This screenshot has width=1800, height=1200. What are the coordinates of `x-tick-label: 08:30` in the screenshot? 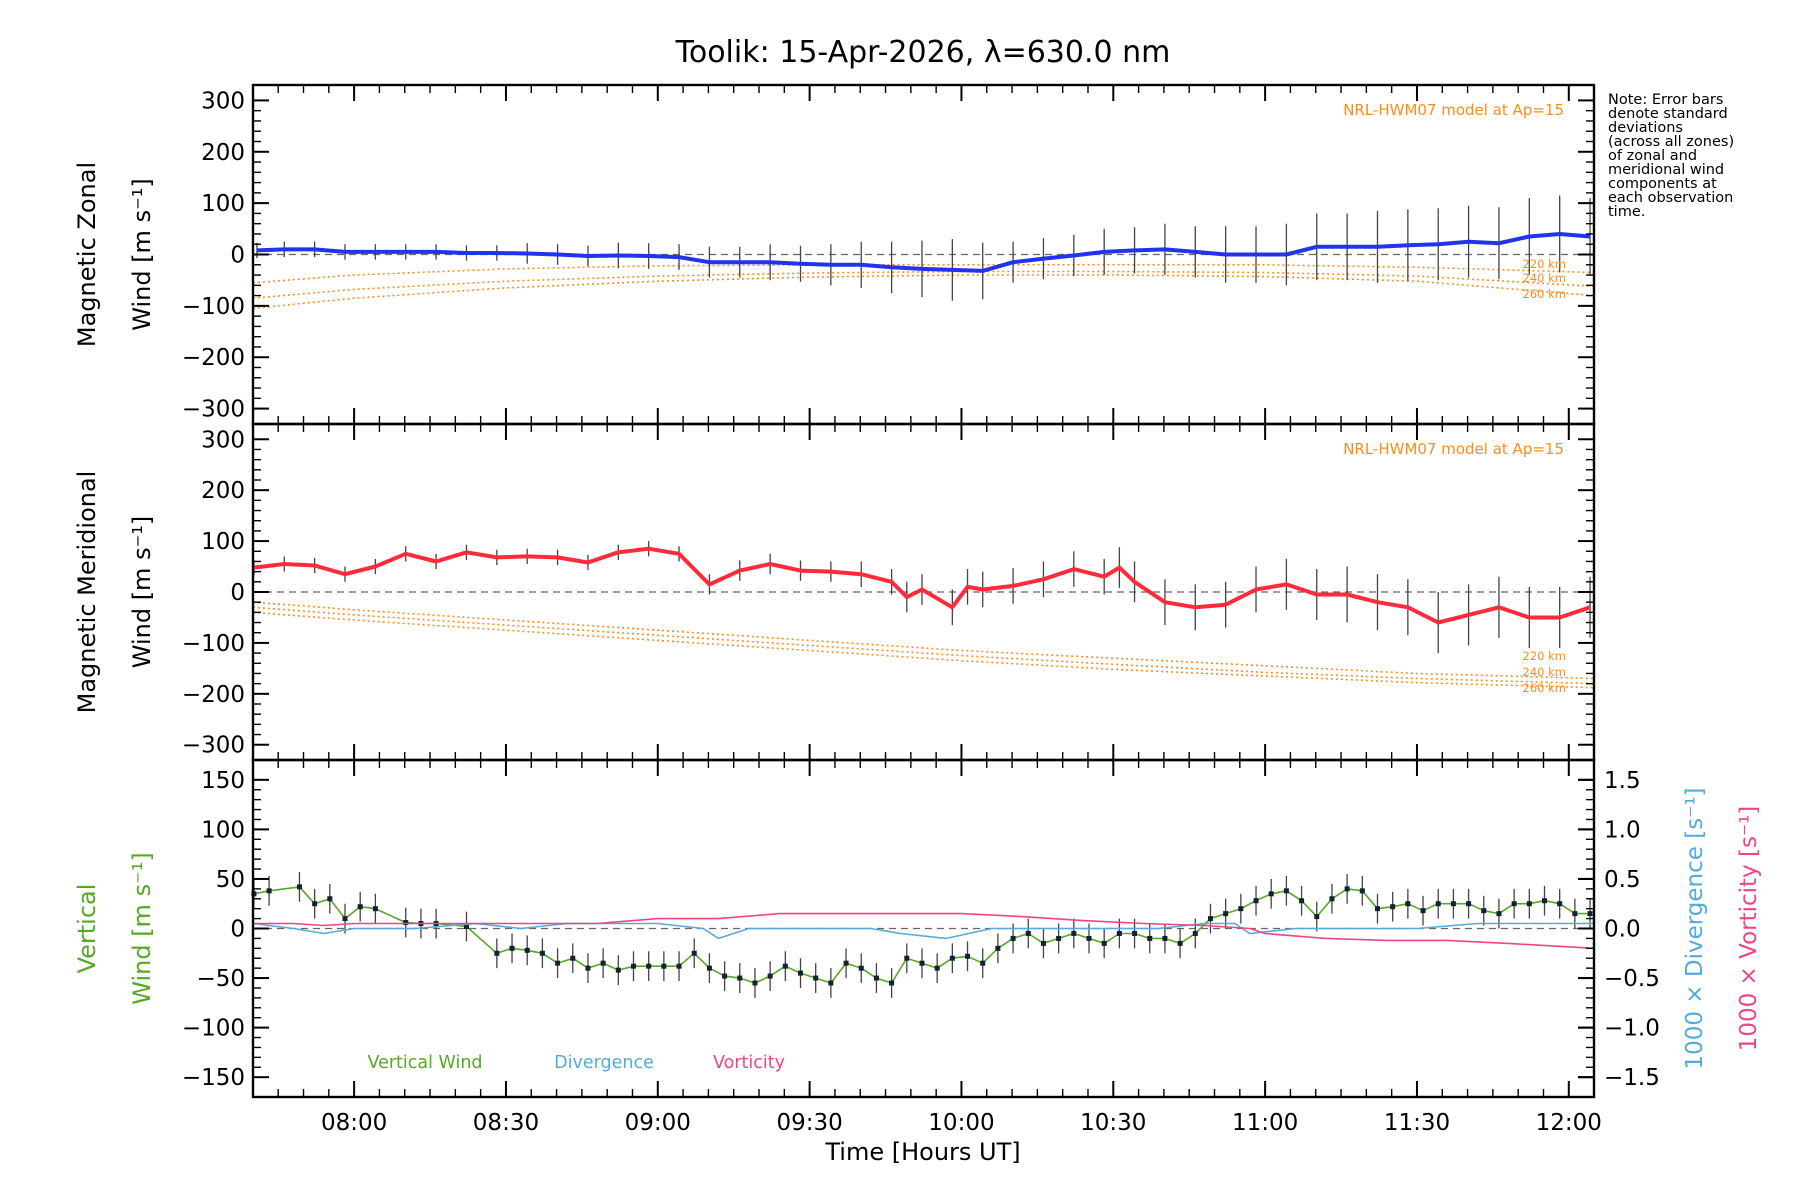 It's located at (506, 1123).